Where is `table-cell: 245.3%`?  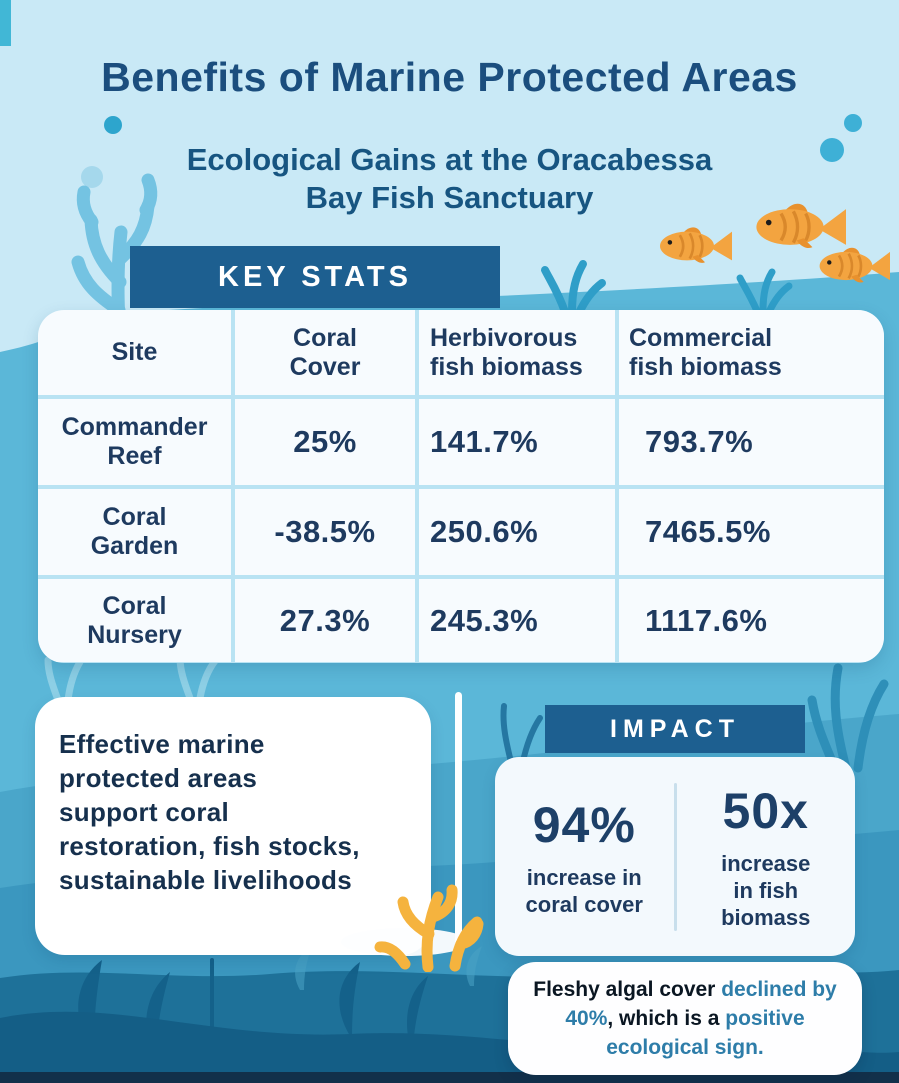 table-cell: 245.3% is located at coordinates (517, 620).